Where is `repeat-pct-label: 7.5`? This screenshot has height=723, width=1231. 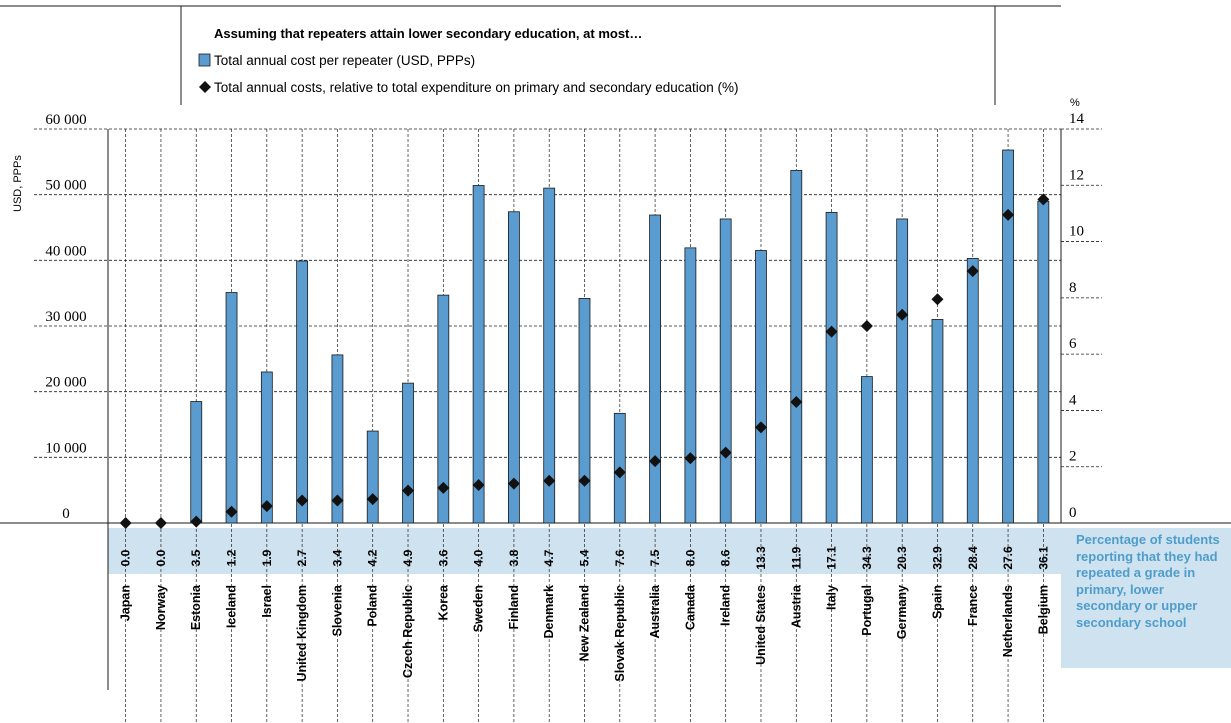
repeat-pct-label: 7.5 is located at coordinates (655, 557).